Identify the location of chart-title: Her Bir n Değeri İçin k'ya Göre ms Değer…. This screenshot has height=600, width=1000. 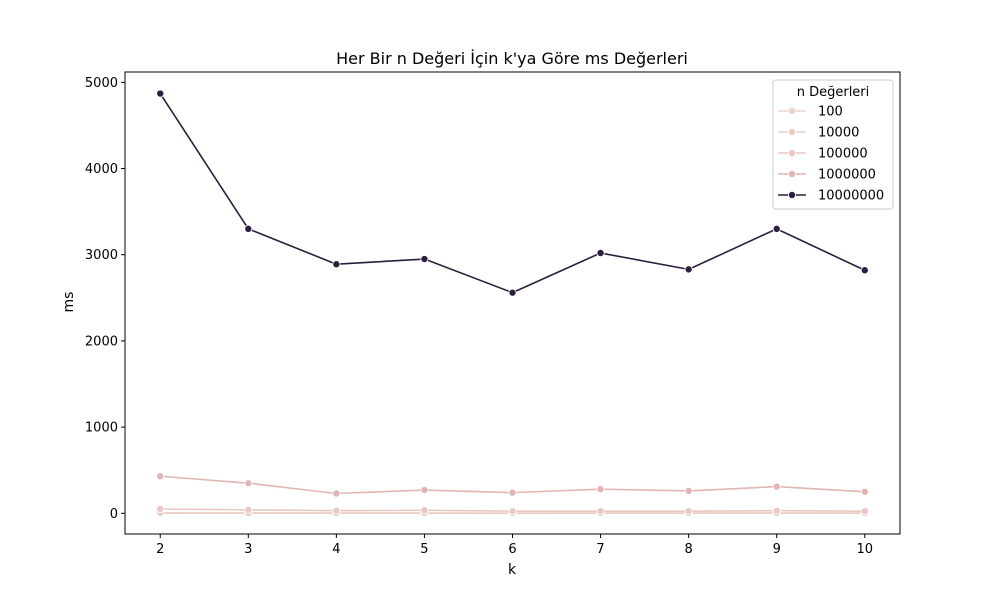
(512, 58).